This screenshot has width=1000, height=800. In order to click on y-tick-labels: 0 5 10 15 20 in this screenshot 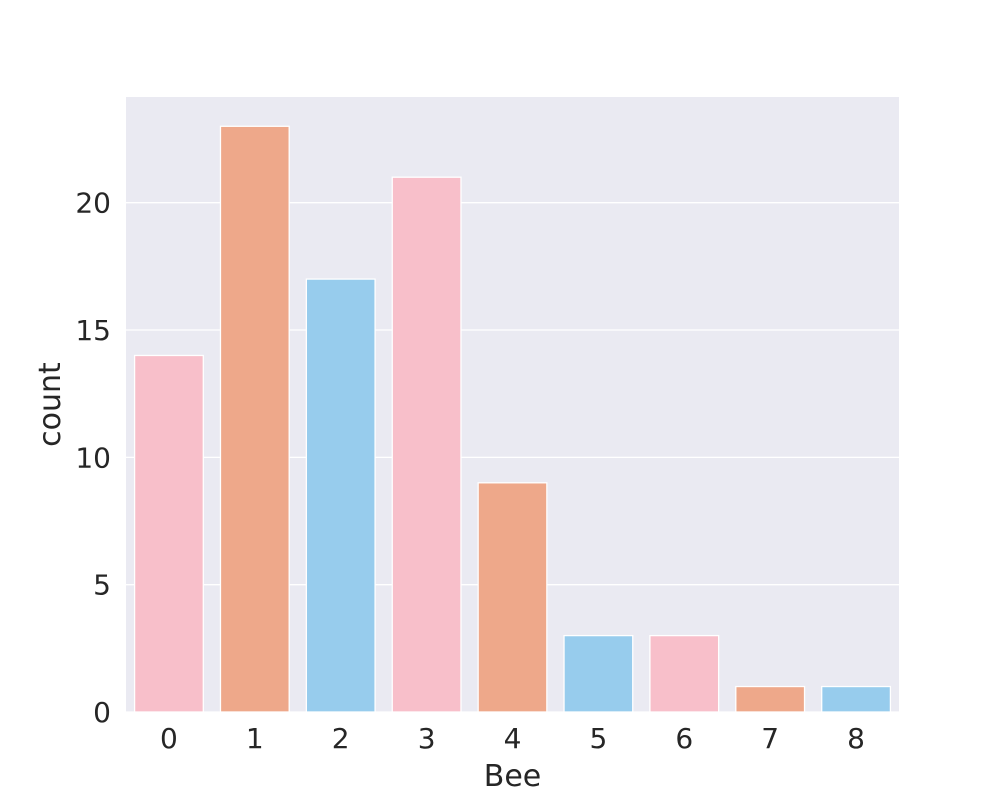, I will do `click(93, 458)`.